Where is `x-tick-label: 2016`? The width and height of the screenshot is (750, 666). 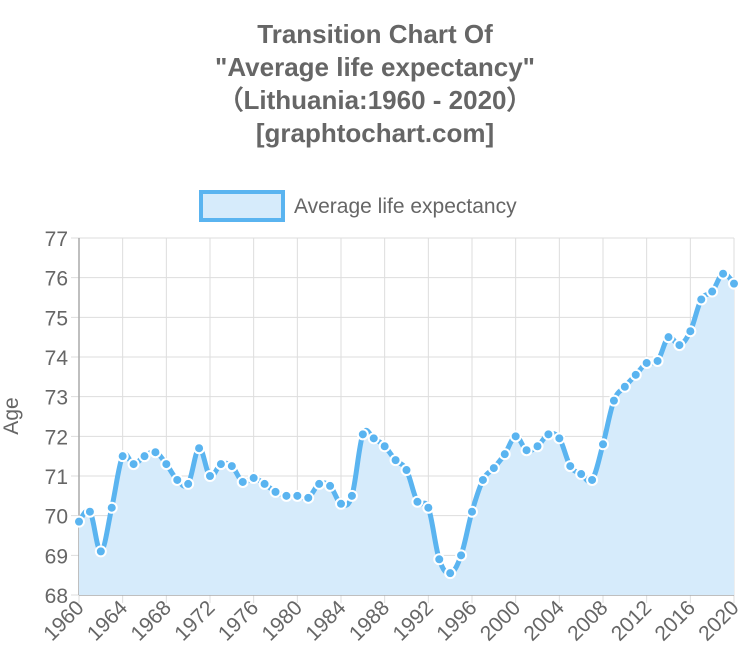
x-tick-label: 2016 is located at coordinates (675, 620).